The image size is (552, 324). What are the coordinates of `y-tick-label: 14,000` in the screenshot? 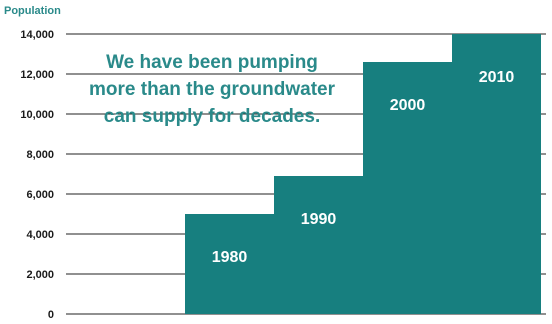 It's located at (37, 35).